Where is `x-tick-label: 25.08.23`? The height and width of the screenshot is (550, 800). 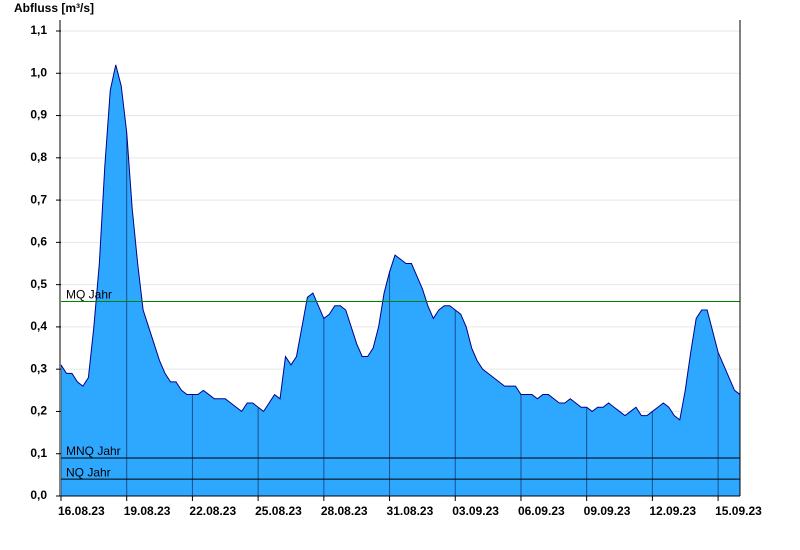 x-tick-label: 25.08.23 is located at coordinates (278, 511).